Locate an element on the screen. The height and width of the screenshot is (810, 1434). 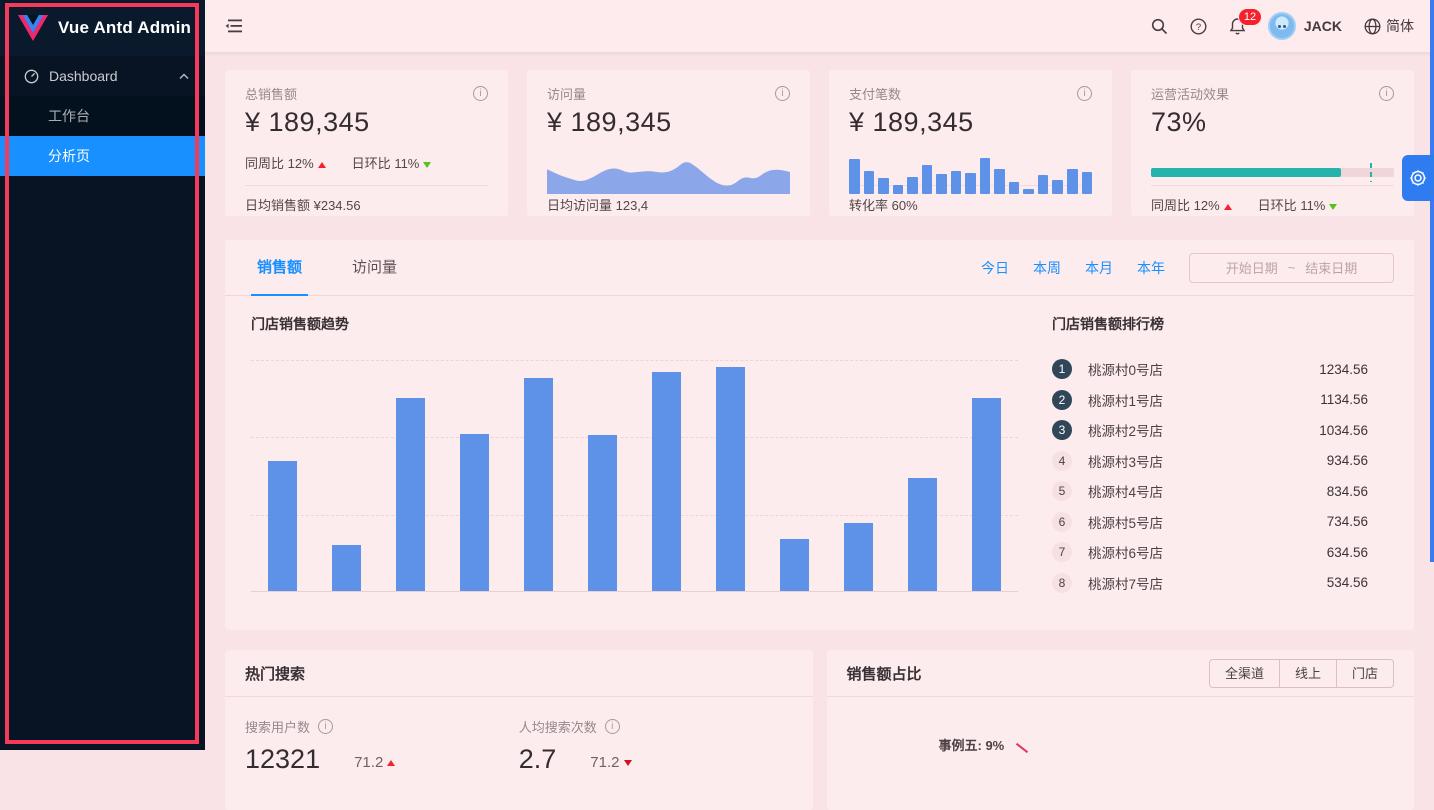
search-icon is located at coordinates (1159, 26).